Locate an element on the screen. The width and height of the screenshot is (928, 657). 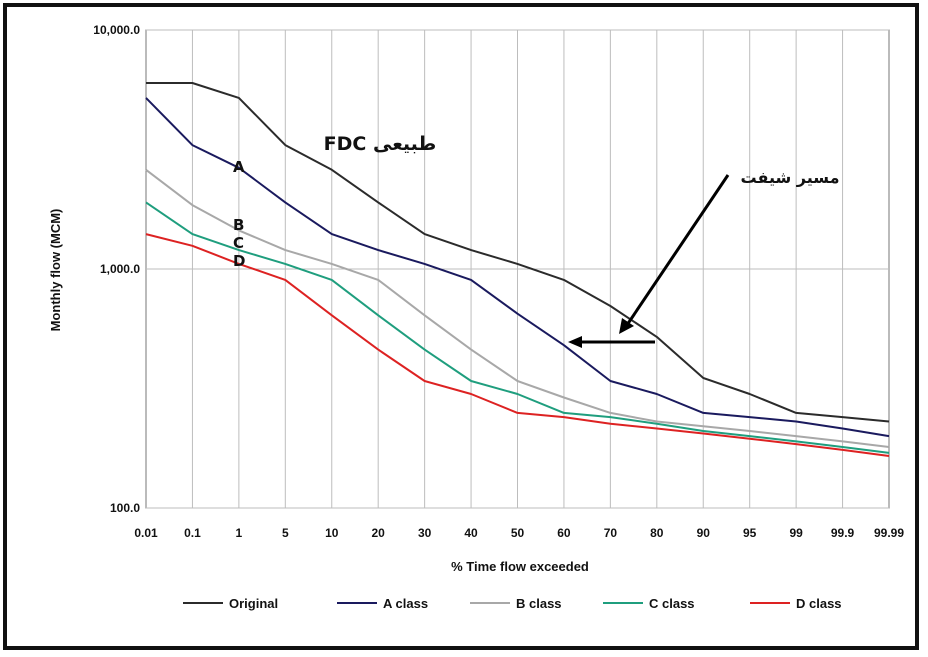
y-tick-label: 10,000.0 is located at coordinates (116, 30).